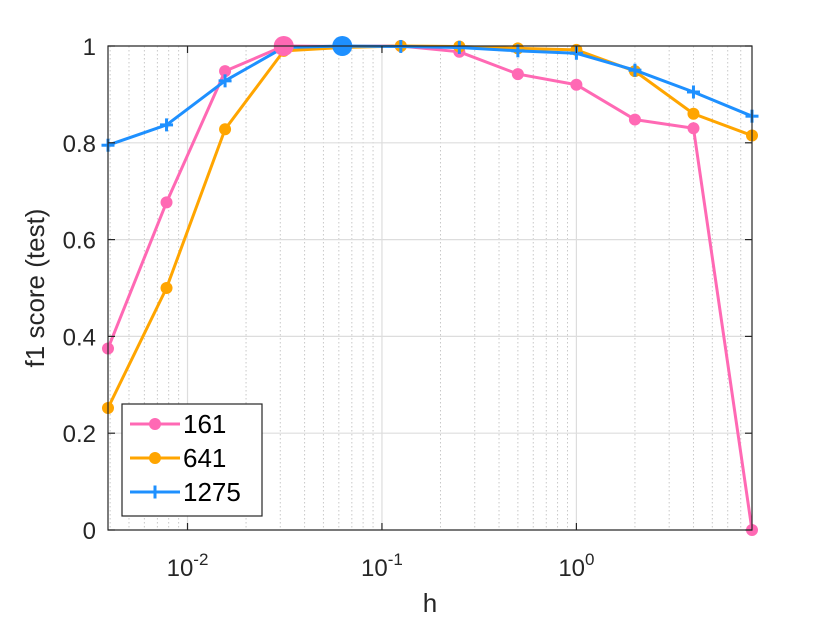 The height and width of the screenshot is (623, 830). Describe the element at coordinates (430, 95) in the screenshot. I see `series-line` at that location.